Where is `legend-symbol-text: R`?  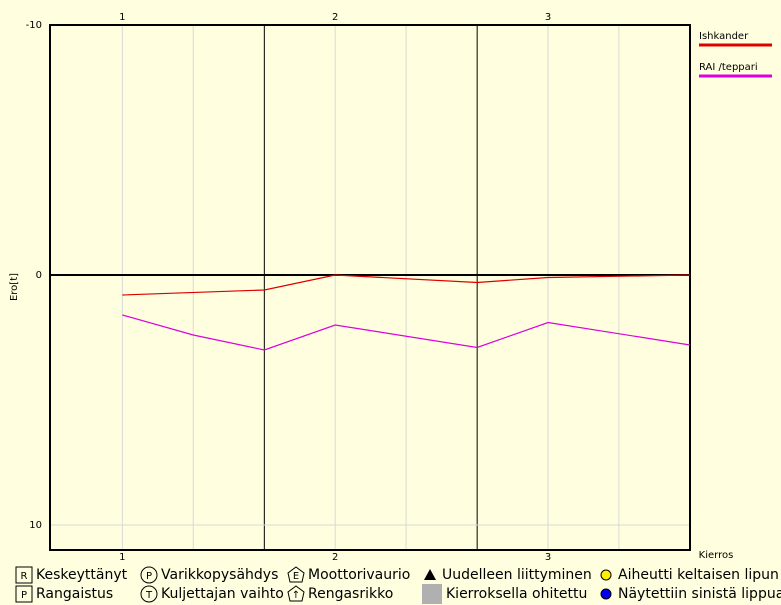 legend-symbol-text: R is located at coordinates (24, 576).